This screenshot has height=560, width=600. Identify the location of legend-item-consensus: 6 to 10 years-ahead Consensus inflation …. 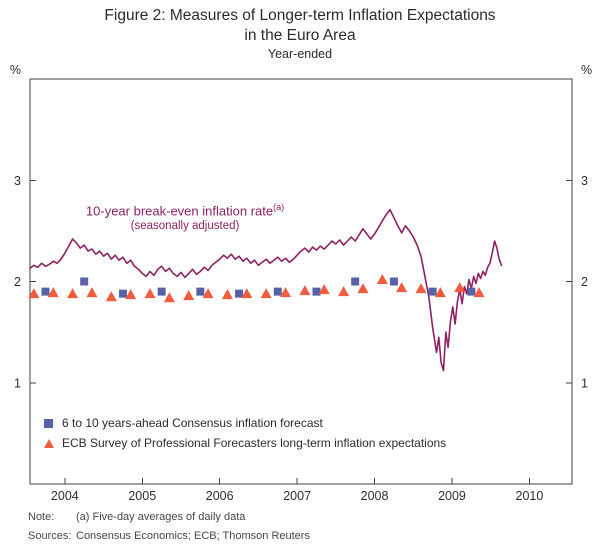
(245, 423).